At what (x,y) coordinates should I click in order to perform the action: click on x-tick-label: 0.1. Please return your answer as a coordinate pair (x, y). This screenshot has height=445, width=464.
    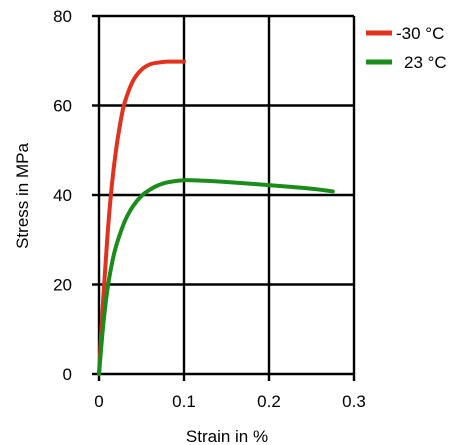
    Looking at the image, I should click on (184, 401).